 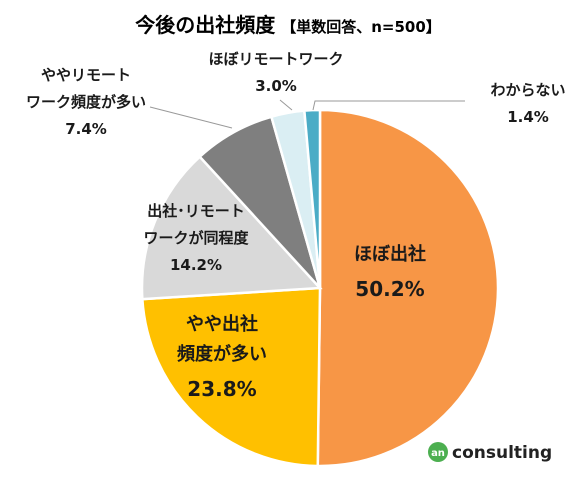 I want to click on slice-label-text: ほぼリモートワーク, so click(x=275, y=59).